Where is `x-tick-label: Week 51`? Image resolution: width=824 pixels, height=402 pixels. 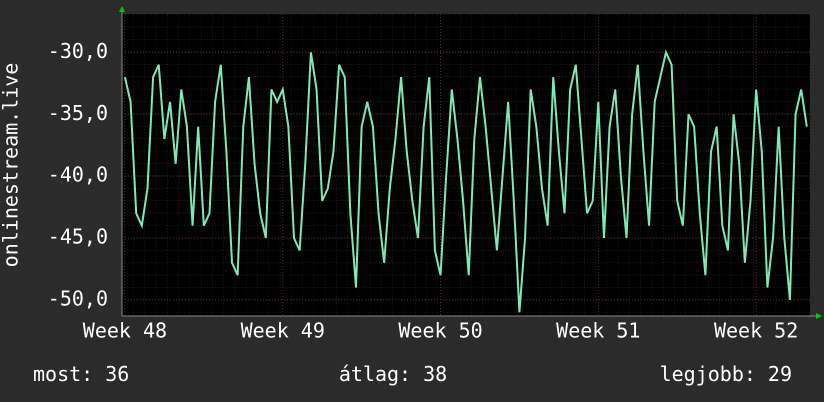
x-tick-label: Week 51 is located at coordinates (598, 331).